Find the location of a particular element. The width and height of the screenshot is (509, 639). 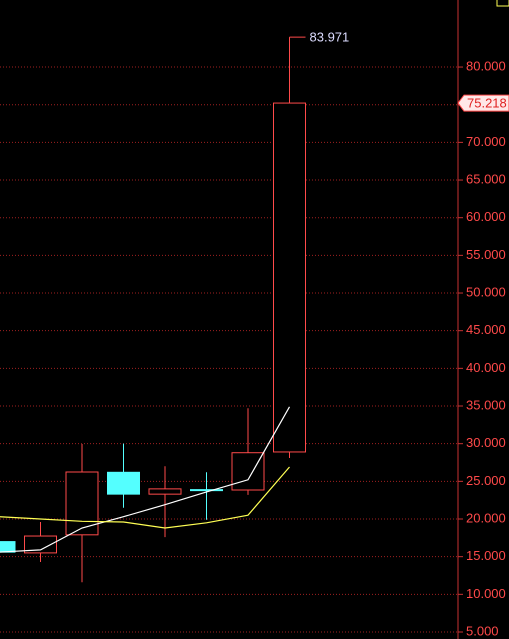

y-tick-label: 30.000 is located at coordinates (486, 442).